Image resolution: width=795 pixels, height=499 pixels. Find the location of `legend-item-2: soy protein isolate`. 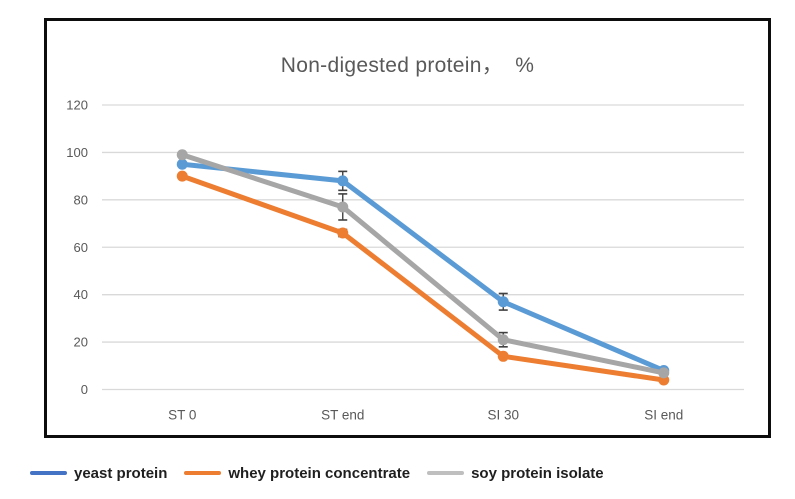

legend-item-2: soy protein isolate is located at coordinates (515, 473).